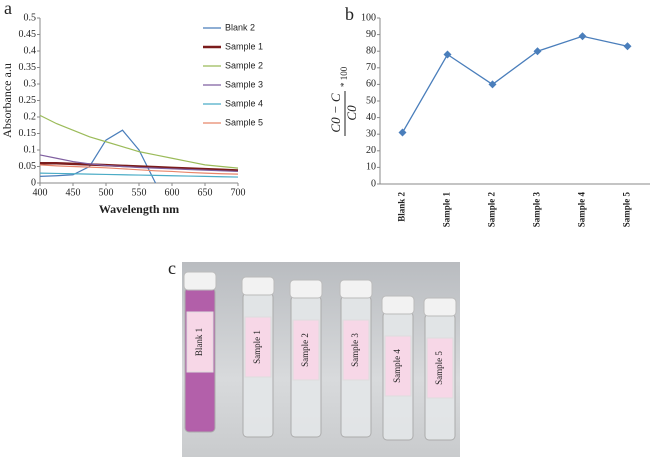  Describe the element at coordinates (244, 122) in the screenshot. I see `legend-label: Sample 5` at that location.